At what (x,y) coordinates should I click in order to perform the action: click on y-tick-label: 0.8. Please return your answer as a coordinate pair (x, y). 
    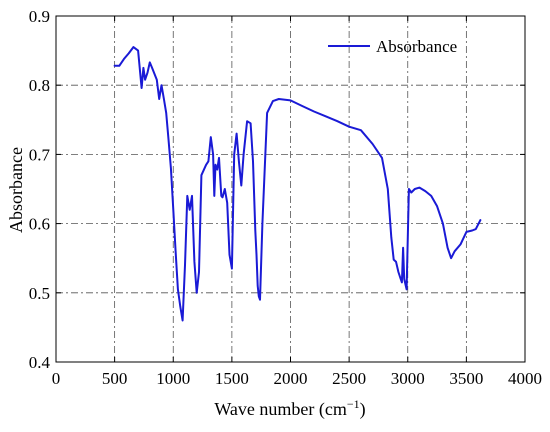
    Looking at the image, I should click on (39, 85).